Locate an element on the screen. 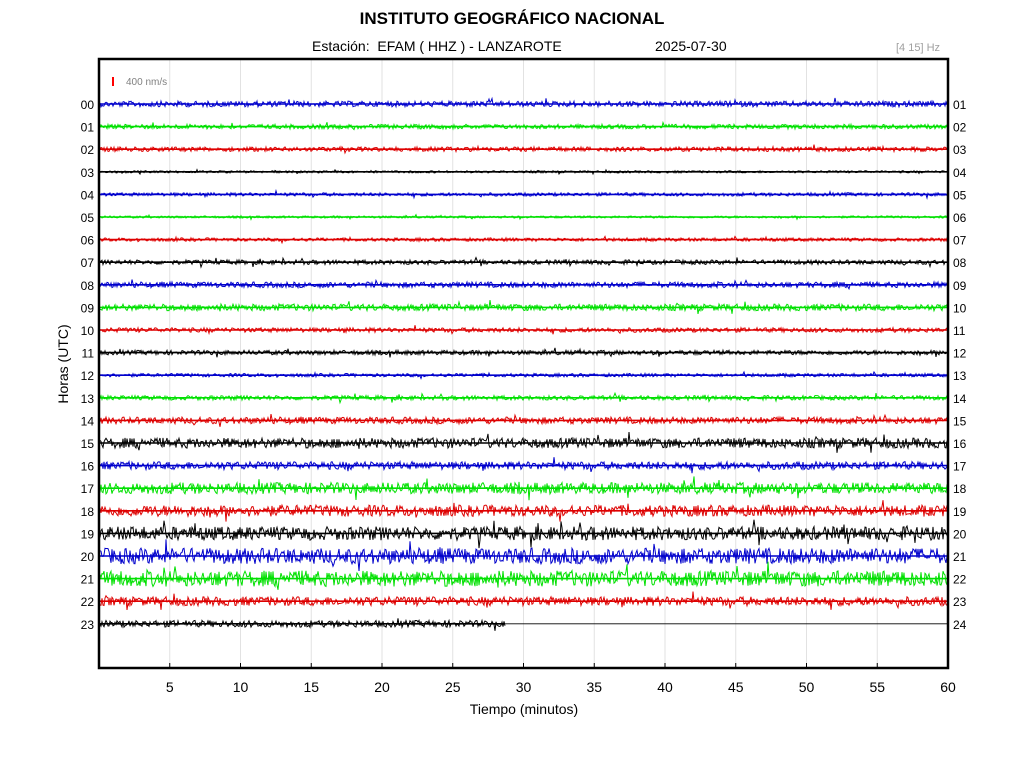  chart-title: INSTITUTO GEOGRÁFICO NACIONAL is located at coordinates (512, 18).